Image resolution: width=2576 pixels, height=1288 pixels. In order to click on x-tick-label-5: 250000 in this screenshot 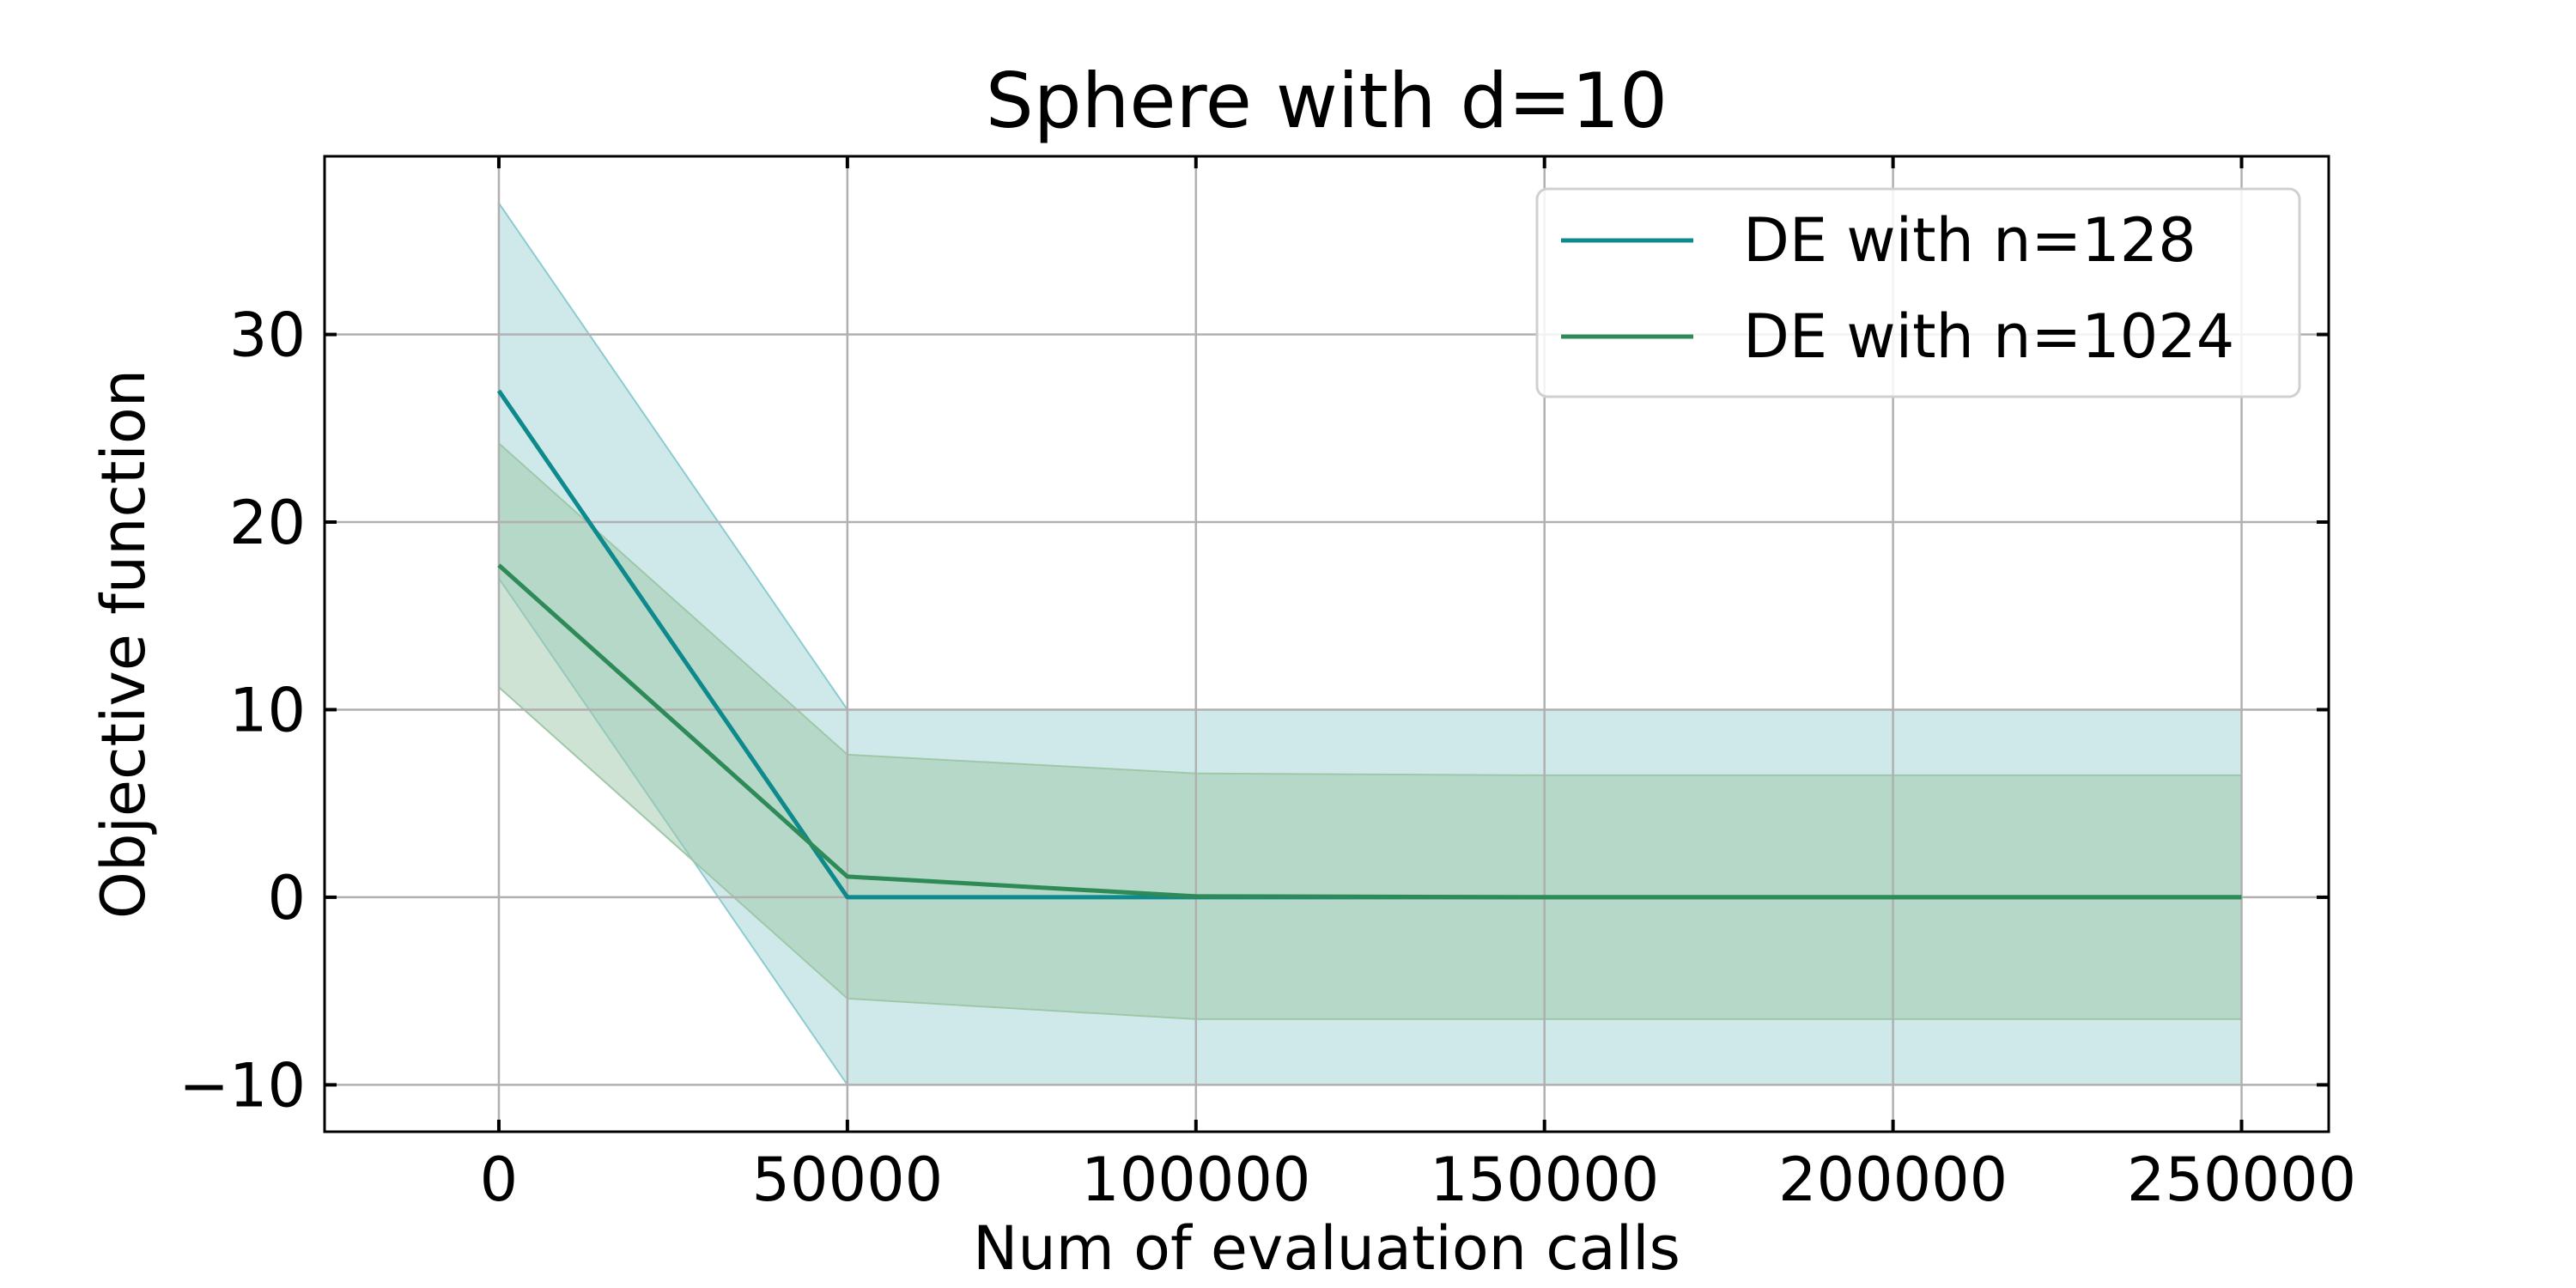, I will do `click(2241, 1180)`.